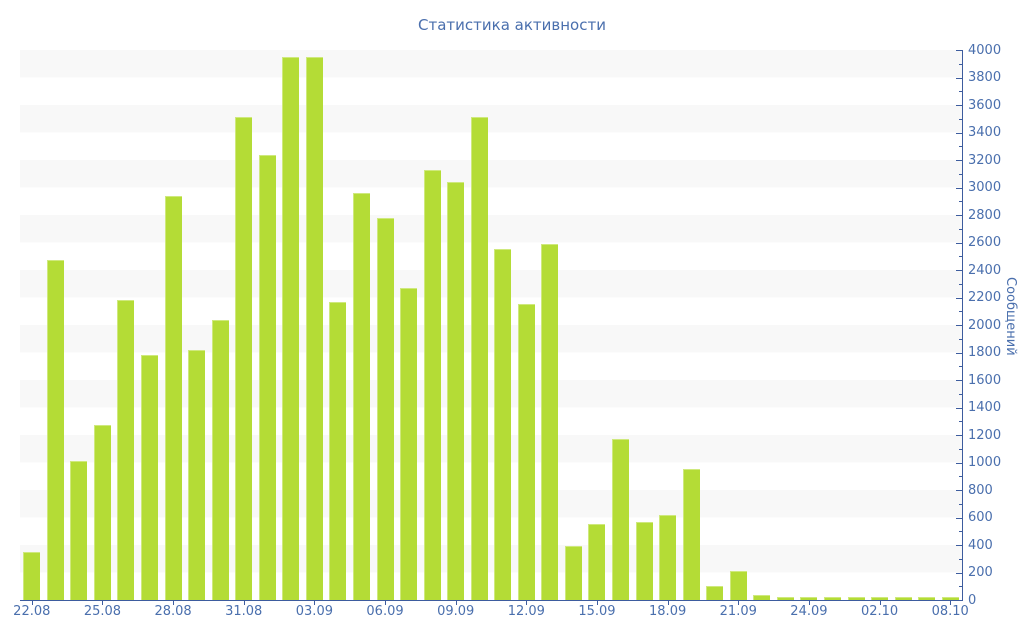 The width and height of the screenshot is (1024, 640). What do you see at coordinates (879, 611) in the screenshot?
I see `x-axis-tick-label: 02.10` at bounding box center [879, 611].